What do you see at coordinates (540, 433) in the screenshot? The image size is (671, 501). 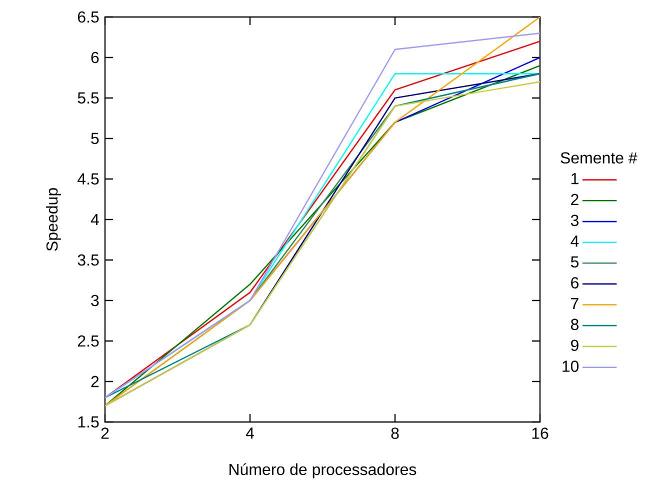 I see `x-tick-label: 16` at bounding box center [540, 433].